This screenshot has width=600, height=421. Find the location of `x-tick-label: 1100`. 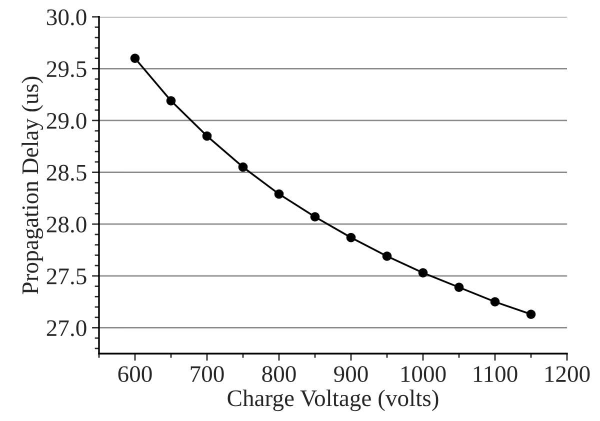

x-tick-label: 1100 is located at coordinates (496, 374).